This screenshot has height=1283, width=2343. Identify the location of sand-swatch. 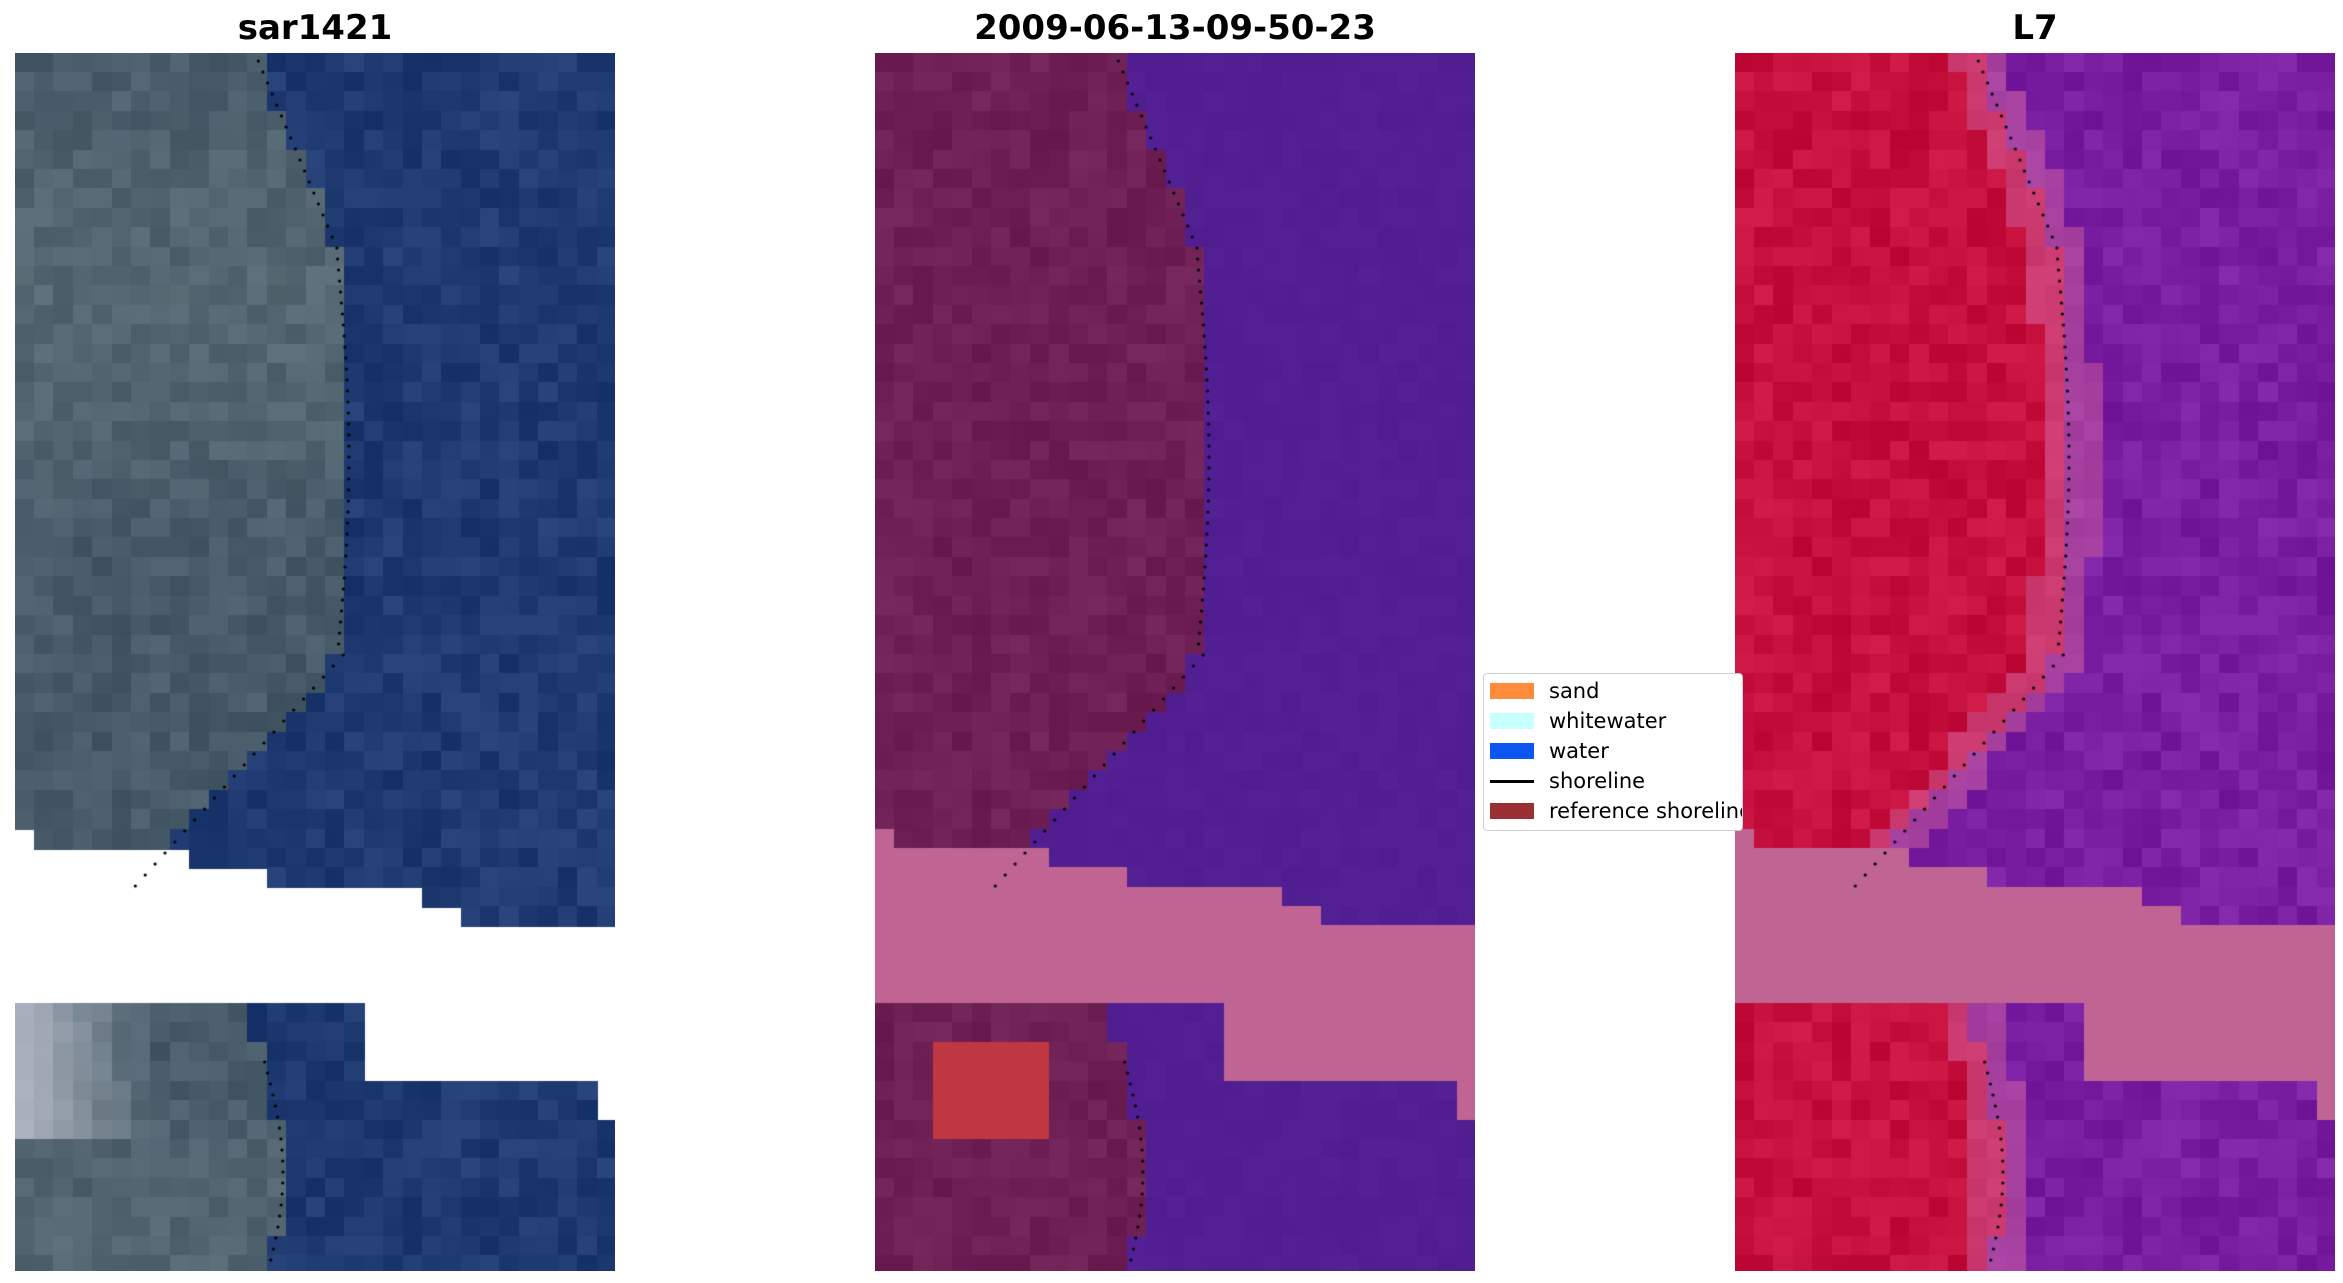
(1512, 691).